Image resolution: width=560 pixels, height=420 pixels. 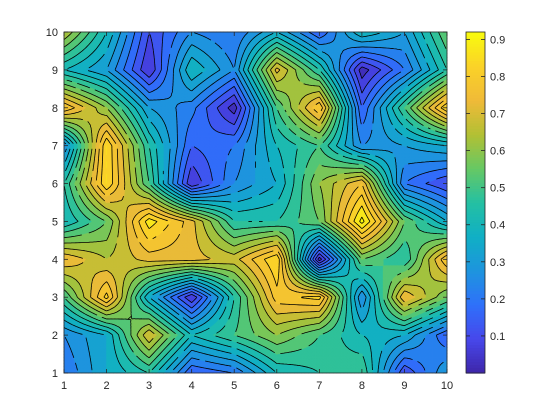 What do you see at coordinates (497, 337) in the screenshot?
I see `colorbar-tick-label: 0.1` at bounding box center [497, 337].